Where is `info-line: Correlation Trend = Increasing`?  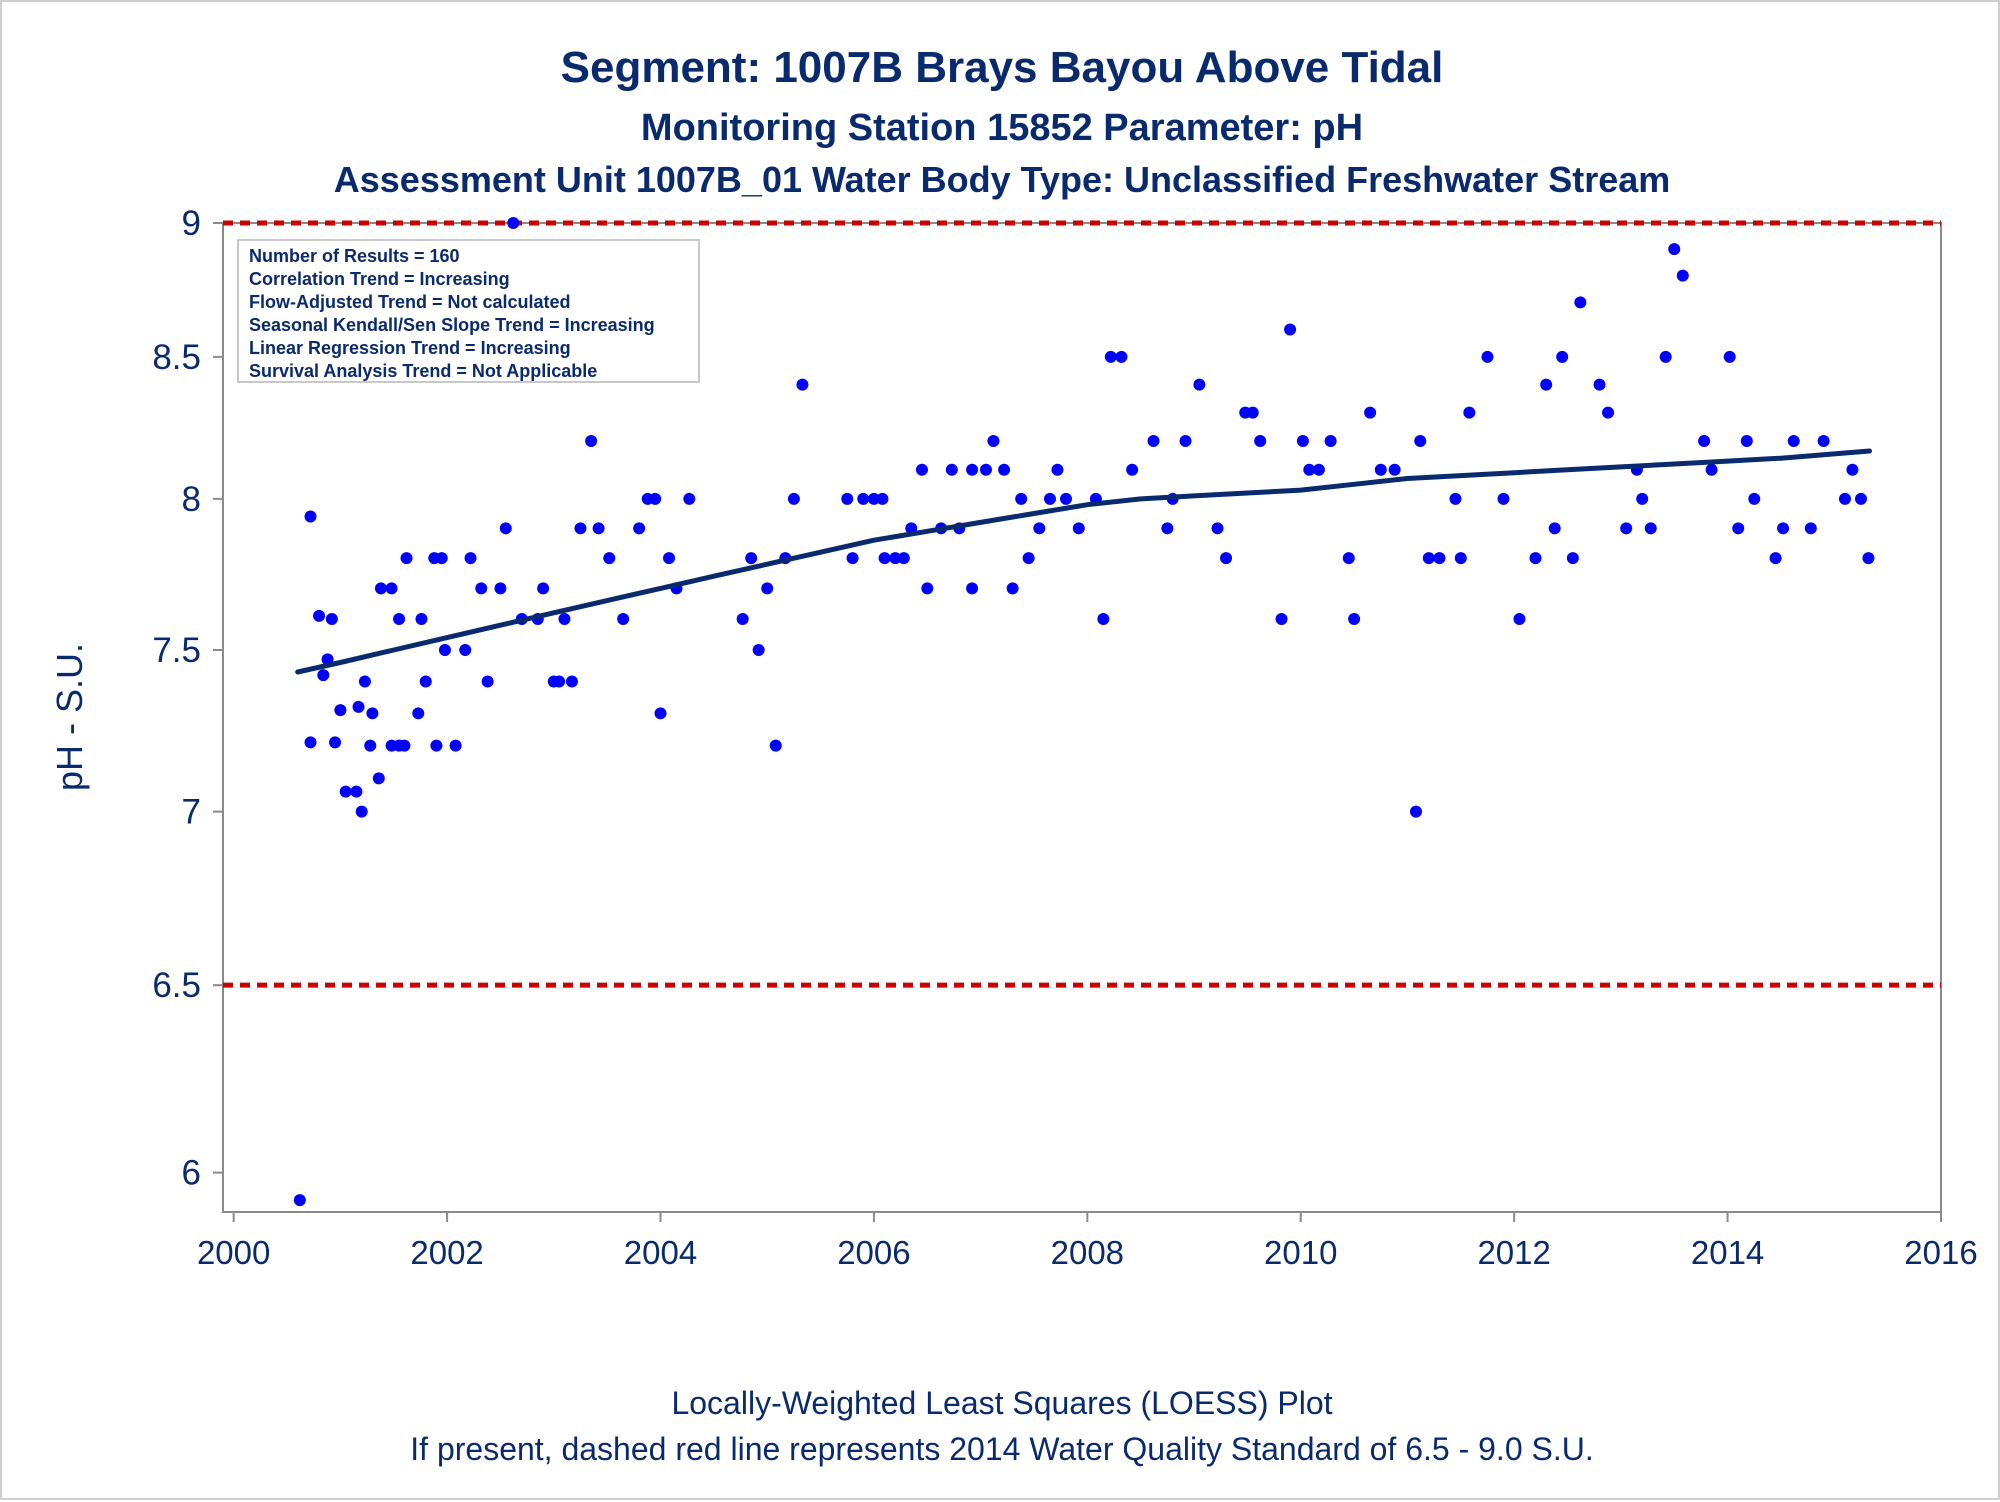
info-line: Correlation Trend = Increasing is located at coordinates (379, 279).